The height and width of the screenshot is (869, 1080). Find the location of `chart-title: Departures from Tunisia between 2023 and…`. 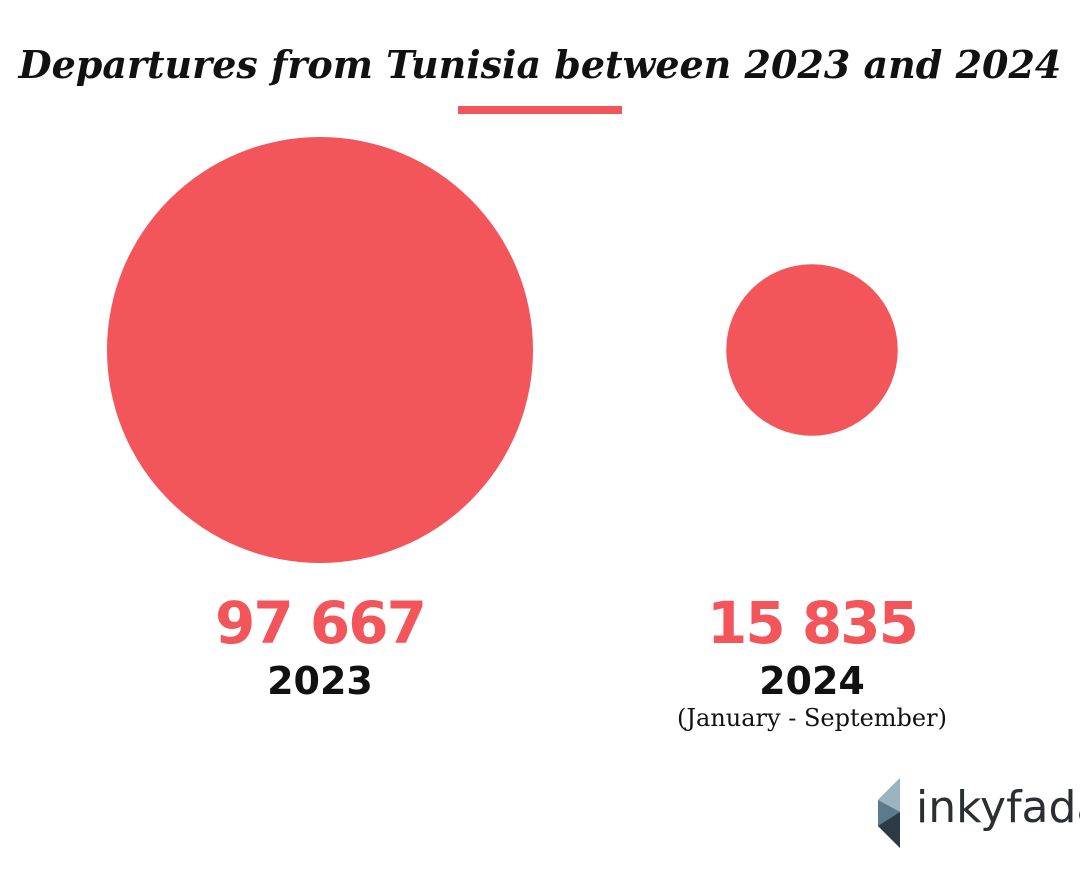

chart-title: Departures from Tunisia between 2023 and… is located at coordinates (540, 64).